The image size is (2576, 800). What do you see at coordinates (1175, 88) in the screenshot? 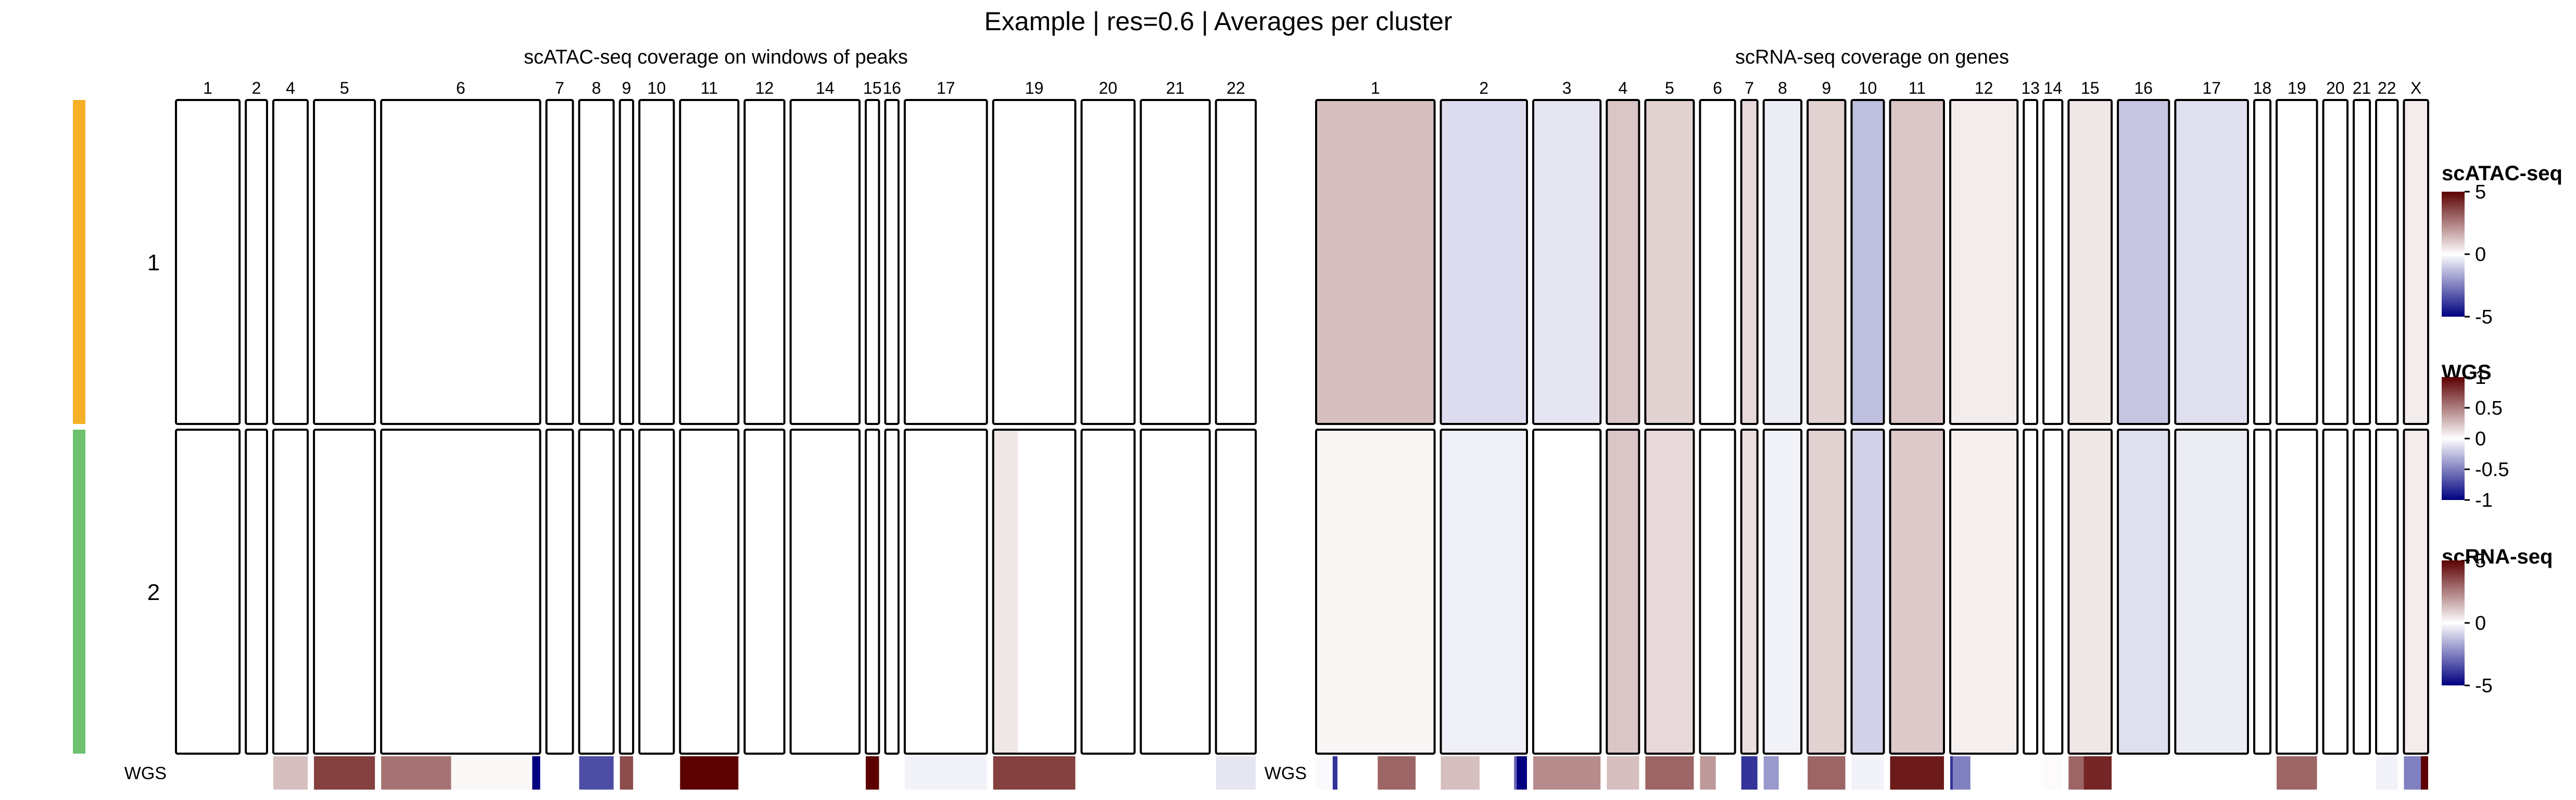
I see `chrom-label-21: 21` at bounding box center [1175, 88].